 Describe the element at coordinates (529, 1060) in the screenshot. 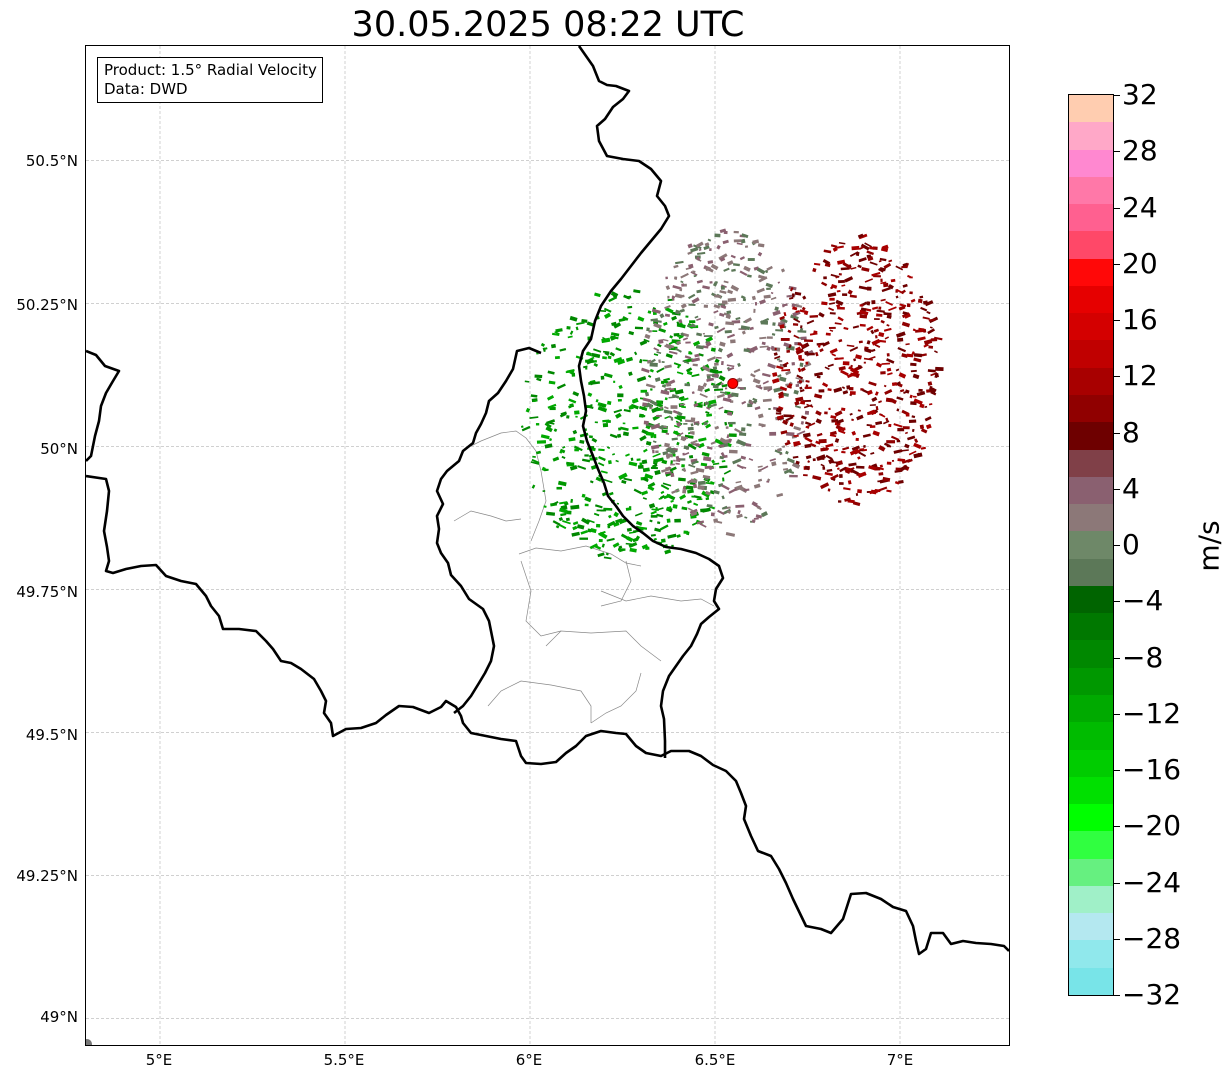

I see `lon-tick-label: 6°E` at that location.